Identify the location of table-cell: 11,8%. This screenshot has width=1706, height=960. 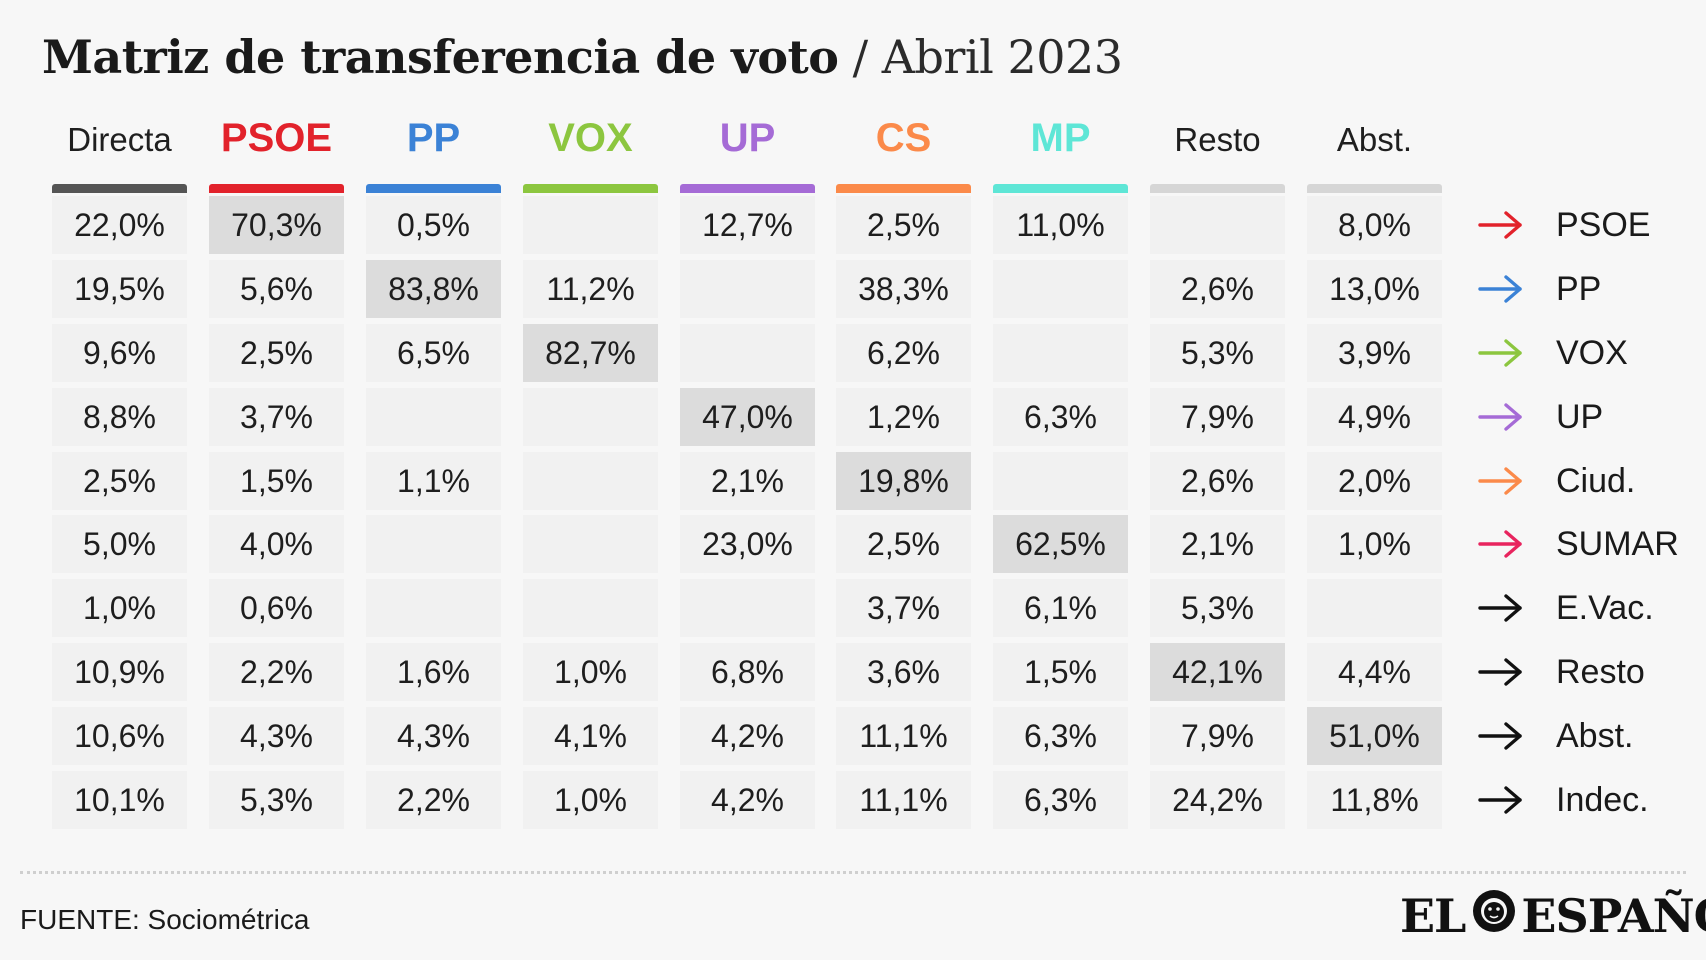
(1374, 800).